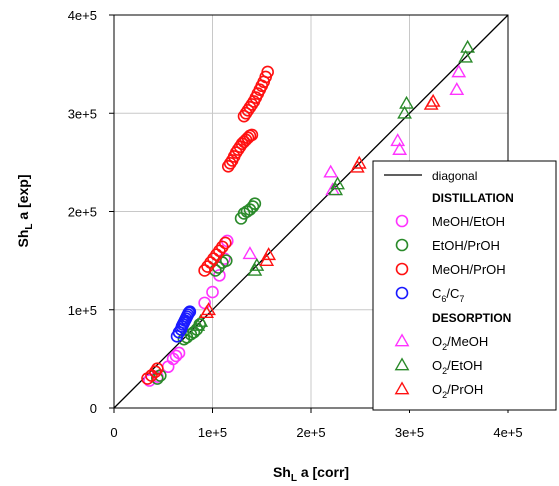 The image size is (559, 486). Describe the element at coordinates (323, 472) in the screenshot. I see `x-axis-label-rest: a [corr]` at that location.